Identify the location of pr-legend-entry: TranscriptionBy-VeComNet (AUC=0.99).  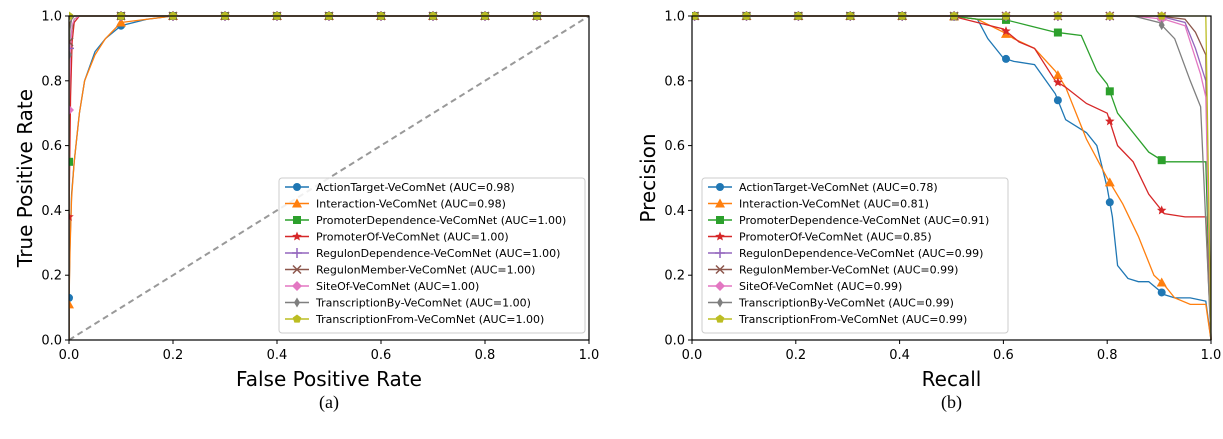
(846, 303).